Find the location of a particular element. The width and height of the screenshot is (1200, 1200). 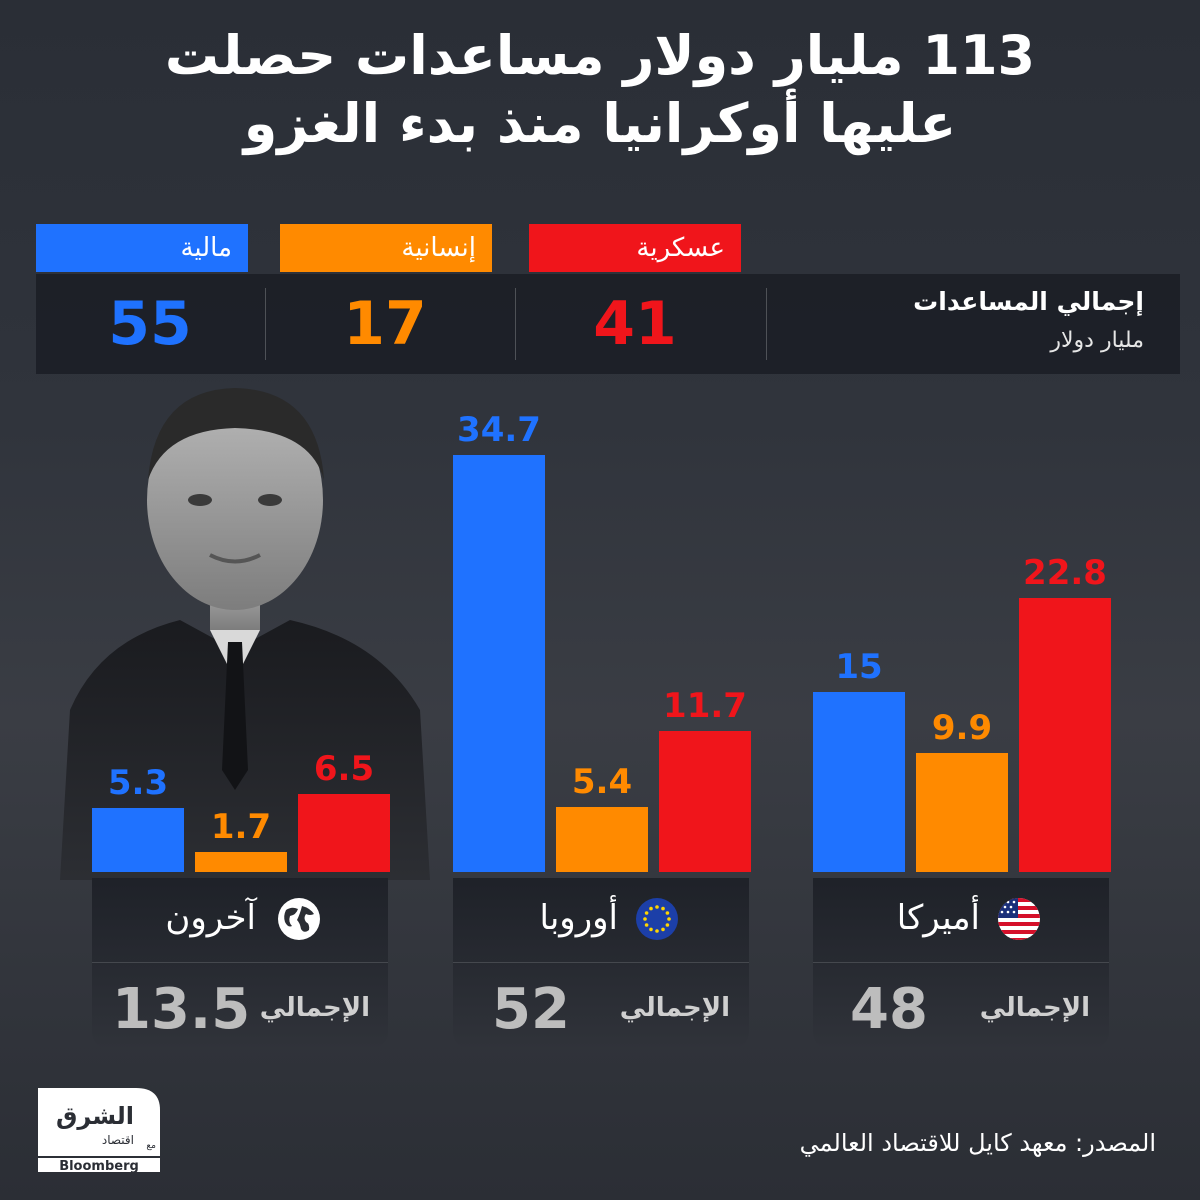

total-word-others: الإجمالي is located at coordinates (314, 1008).